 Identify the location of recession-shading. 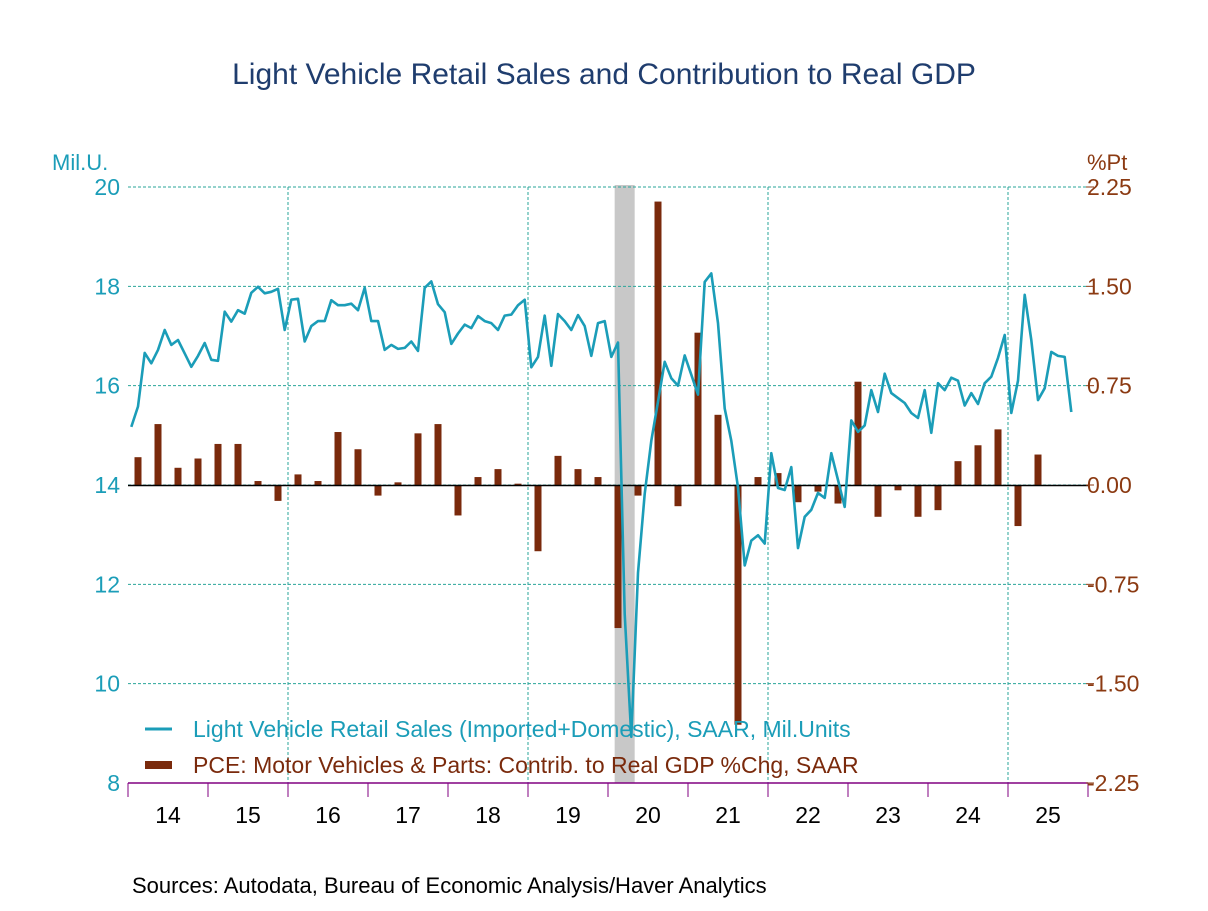
(624, 484).